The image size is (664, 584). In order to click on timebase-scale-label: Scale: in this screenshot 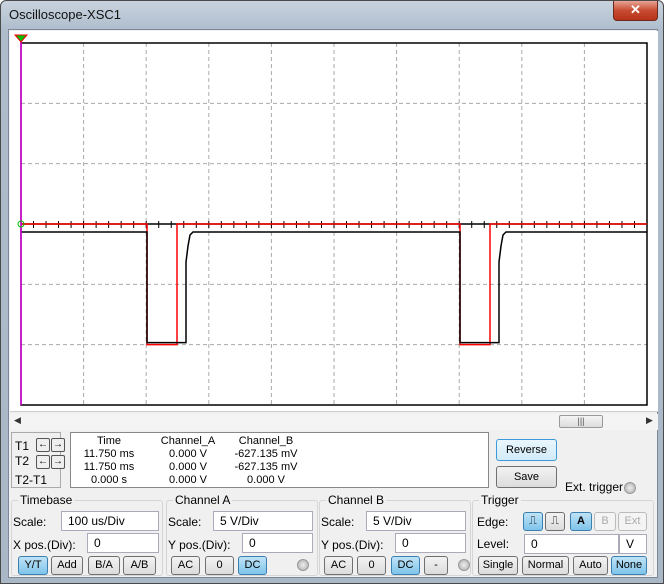, I will do `click(30, 522)`.